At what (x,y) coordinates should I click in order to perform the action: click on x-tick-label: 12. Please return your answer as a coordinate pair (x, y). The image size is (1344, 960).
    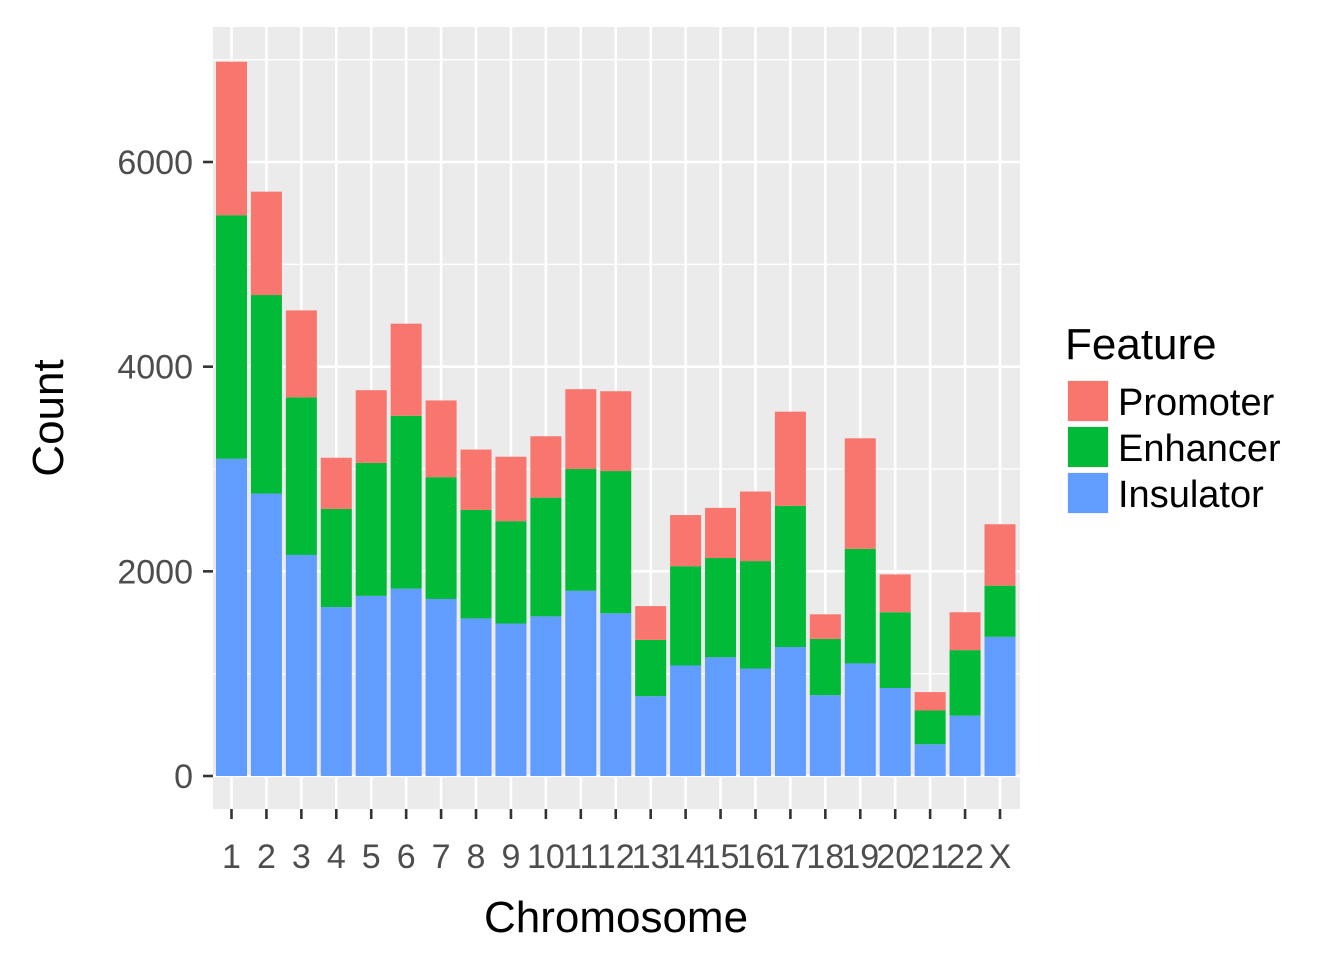
    Looking at the image, I should click on (616, 857).